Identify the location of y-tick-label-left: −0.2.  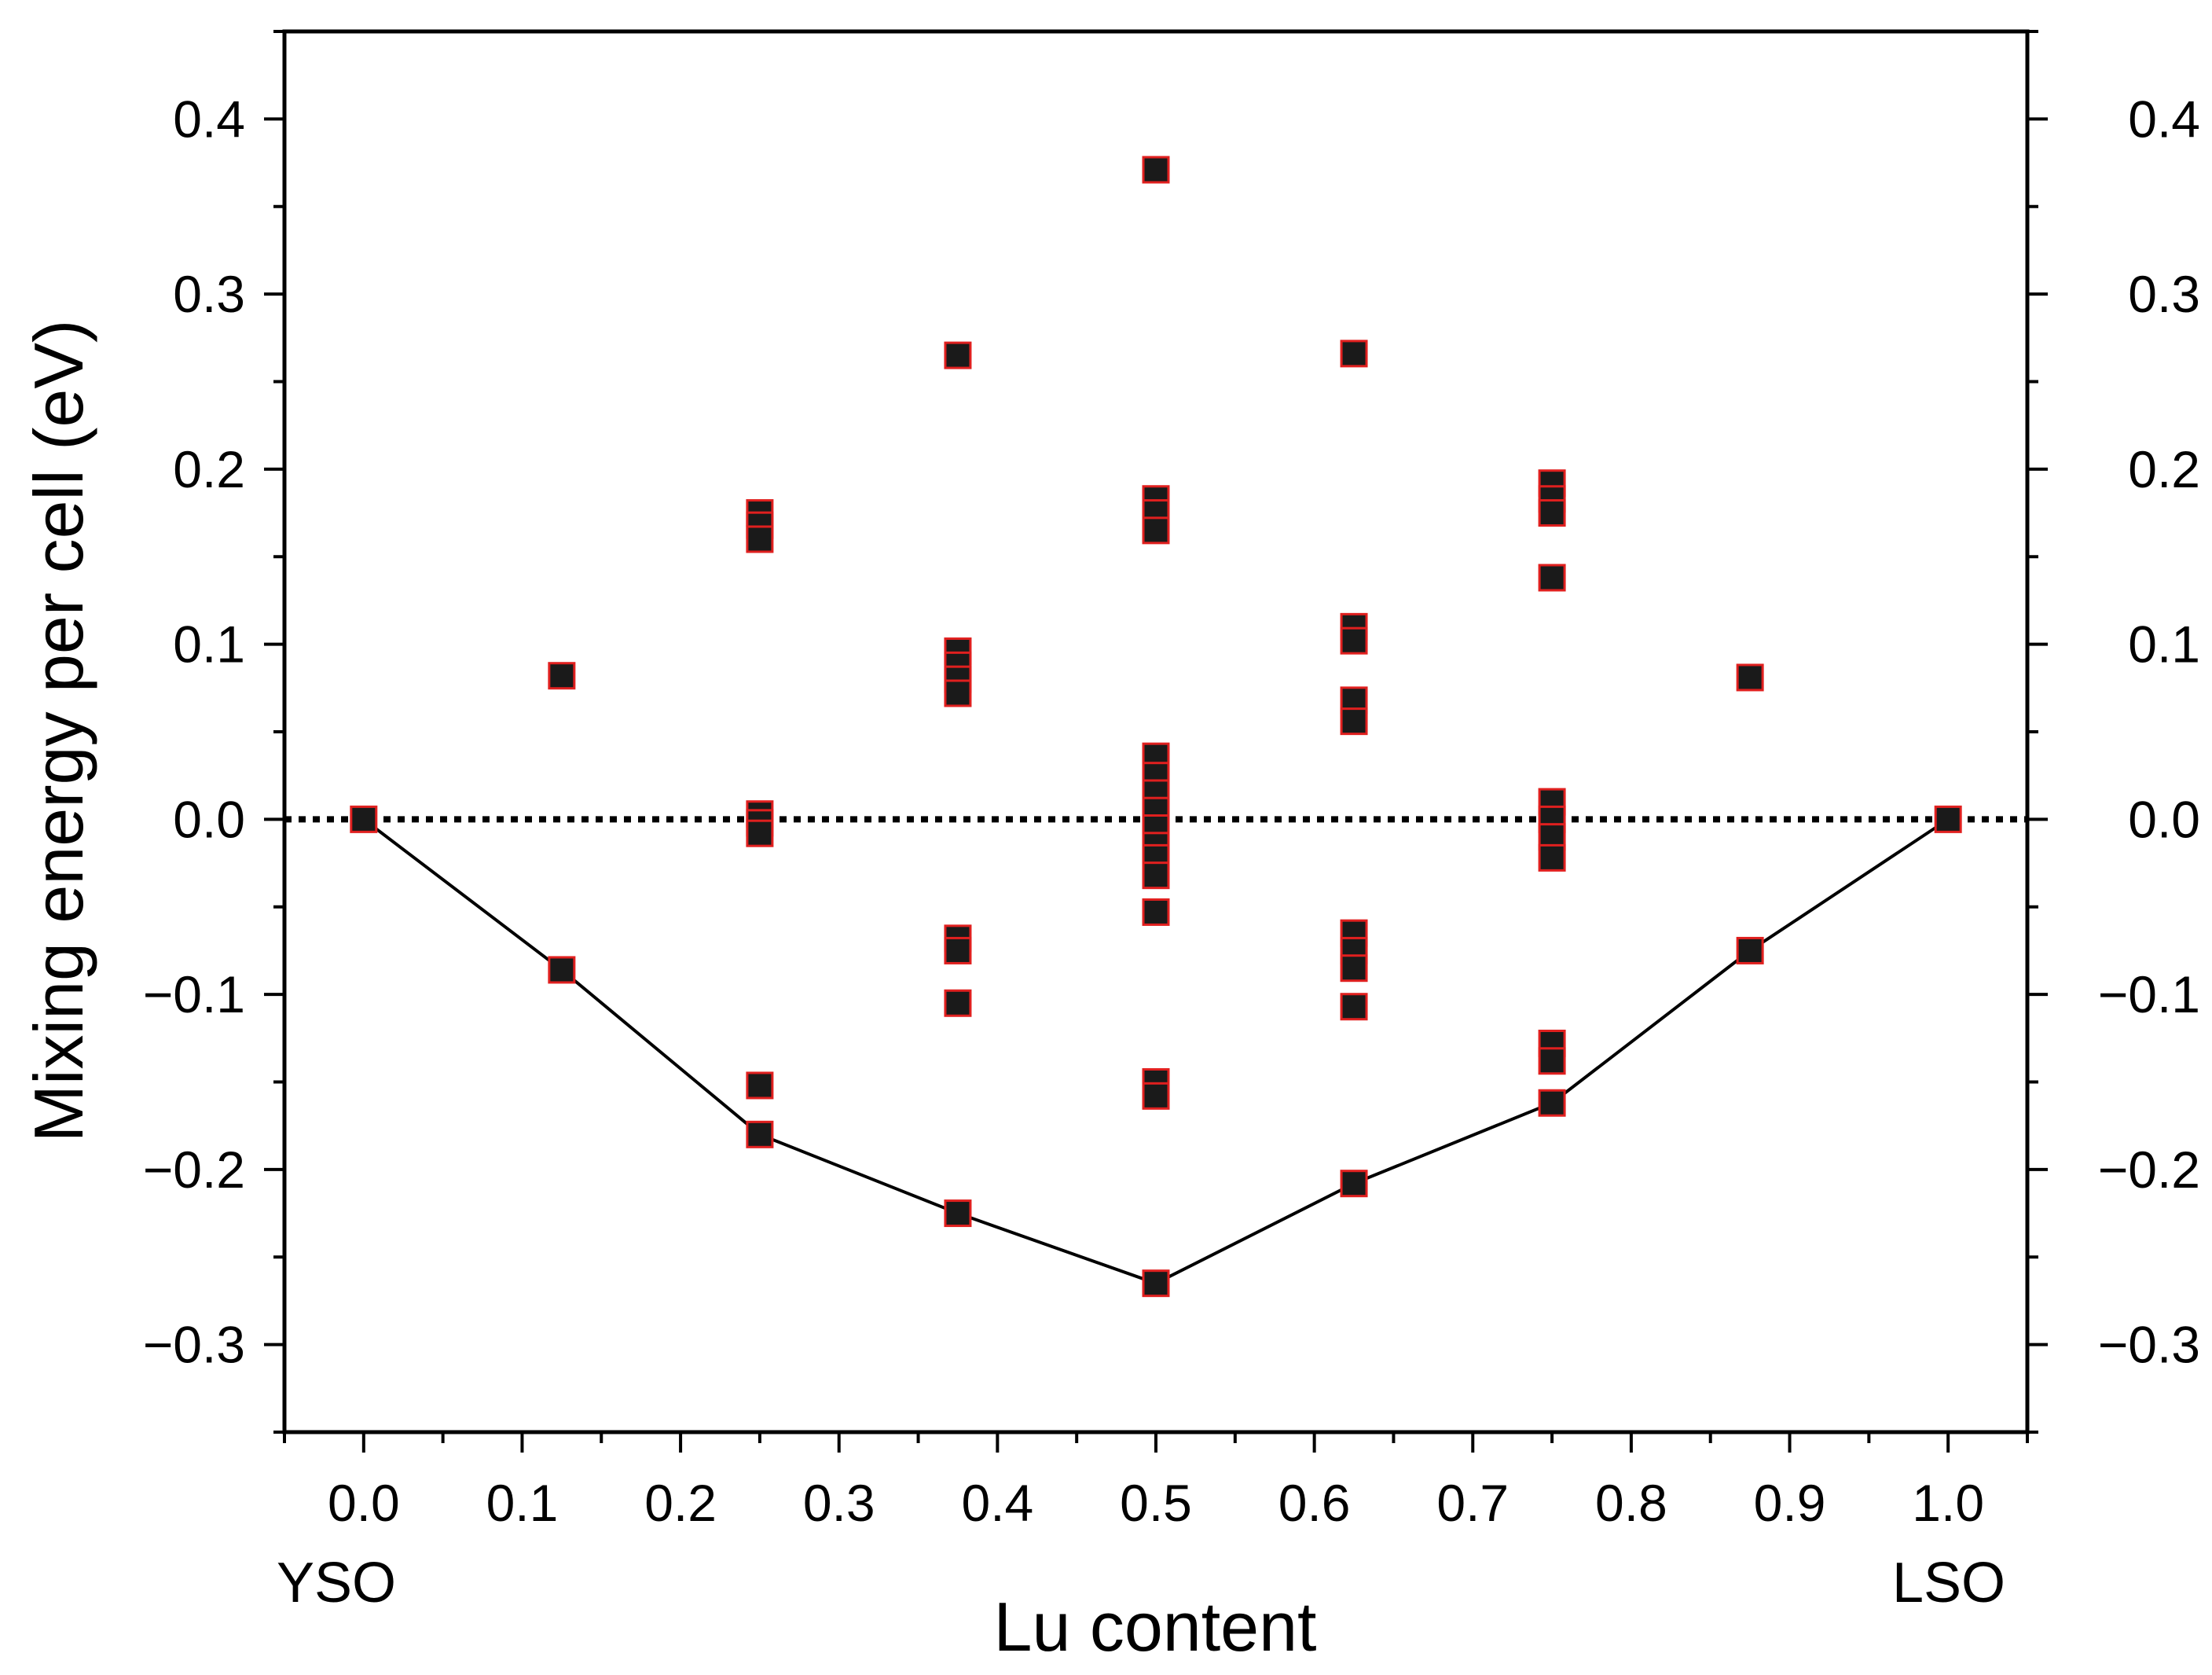
(194, 1170).